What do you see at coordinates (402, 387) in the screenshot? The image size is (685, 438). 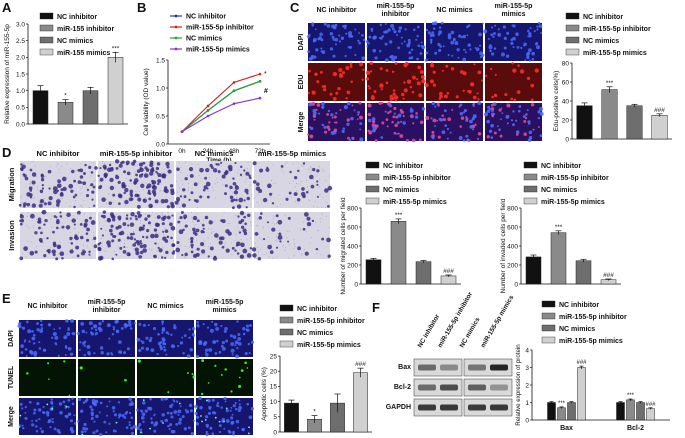 I see `panel-f-blot-label: Bcl-2` at bounding box center [402, 387].